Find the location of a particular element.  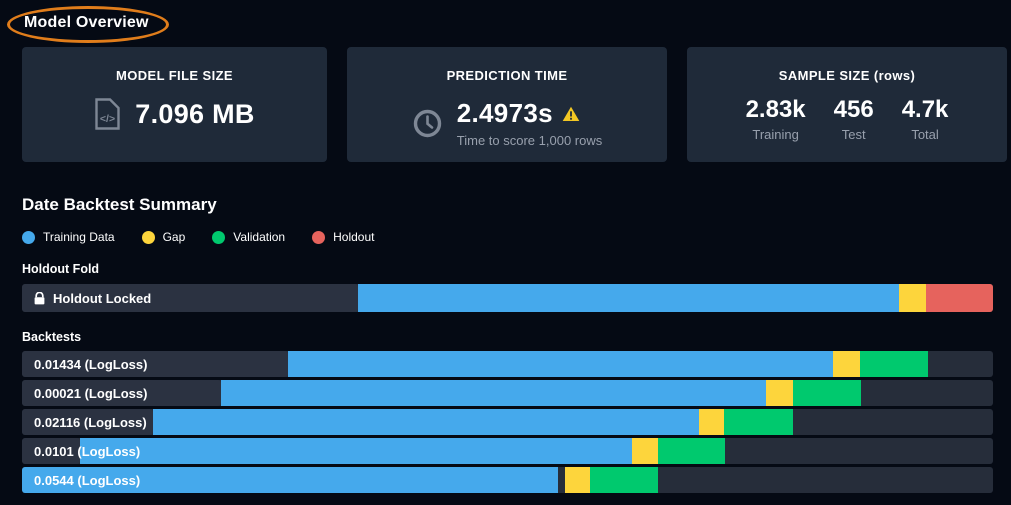

holdout-fold-label: Holdout Fold is located at coordinates (61, 269).